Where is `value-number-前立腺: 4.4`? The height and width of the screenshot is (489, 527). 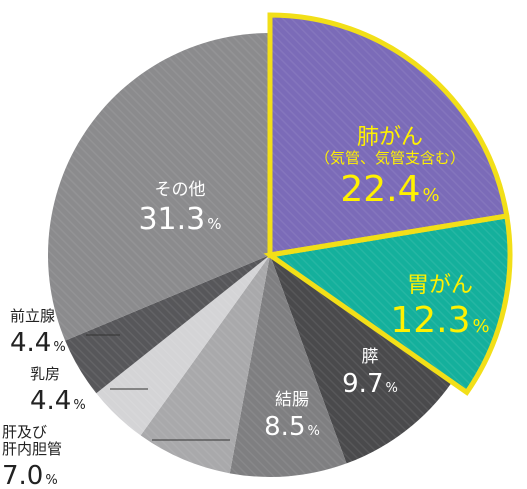 value-number-前立腺: 4.4 is located at coordinates (30, 343).